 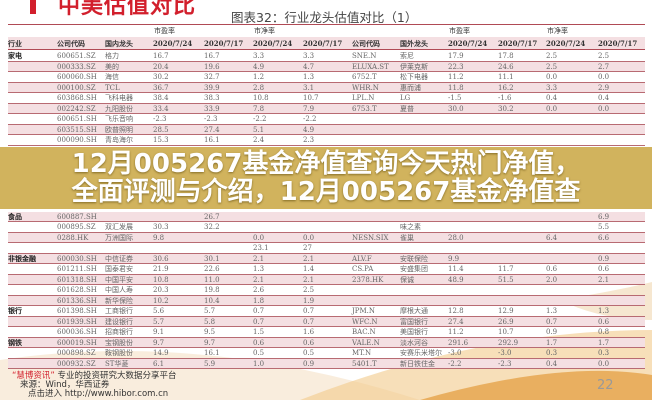 I want to click on cell-foreign-pb-0717: 0.8, so click(x=604, y=332).